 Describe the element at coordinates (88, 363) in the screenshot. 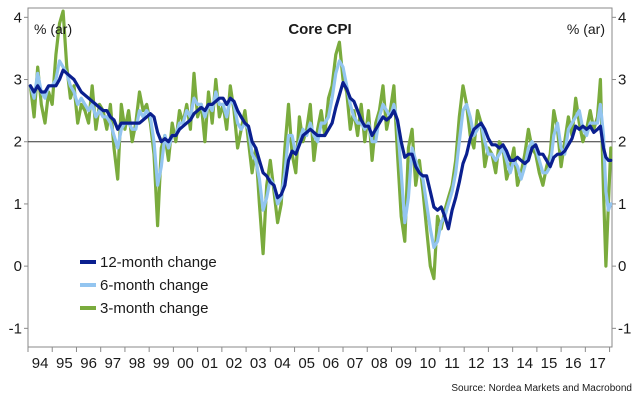

I see `x-tick-label: 96` at that location.